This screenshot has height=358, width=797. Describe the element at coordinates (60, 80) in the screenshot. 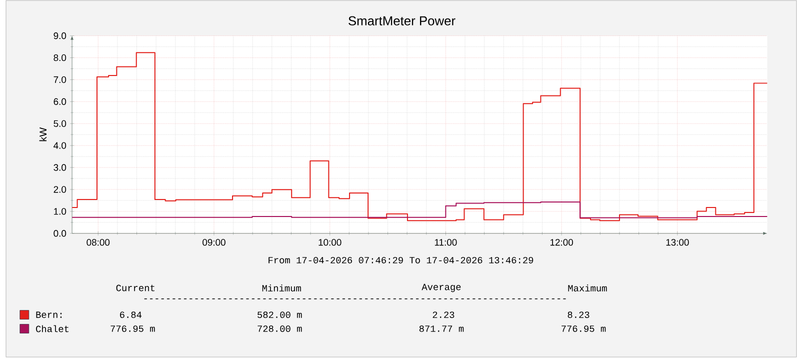

I see `y-tick-label: 7.0` at that location.